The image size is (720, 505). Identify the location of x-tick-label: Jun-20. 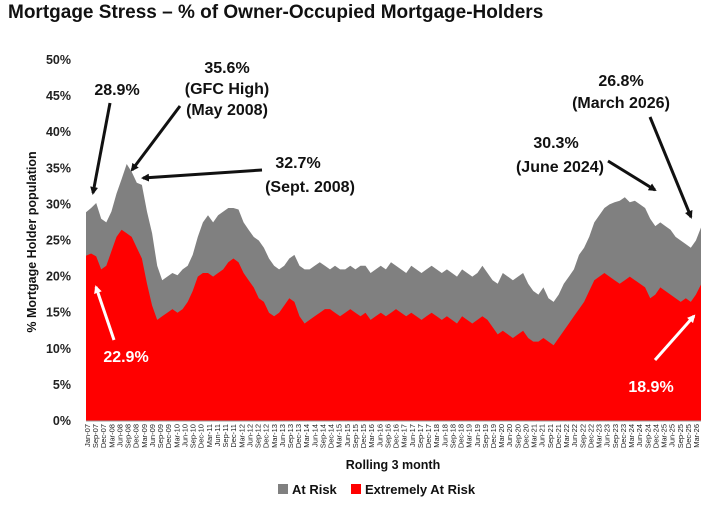
(509, 435).